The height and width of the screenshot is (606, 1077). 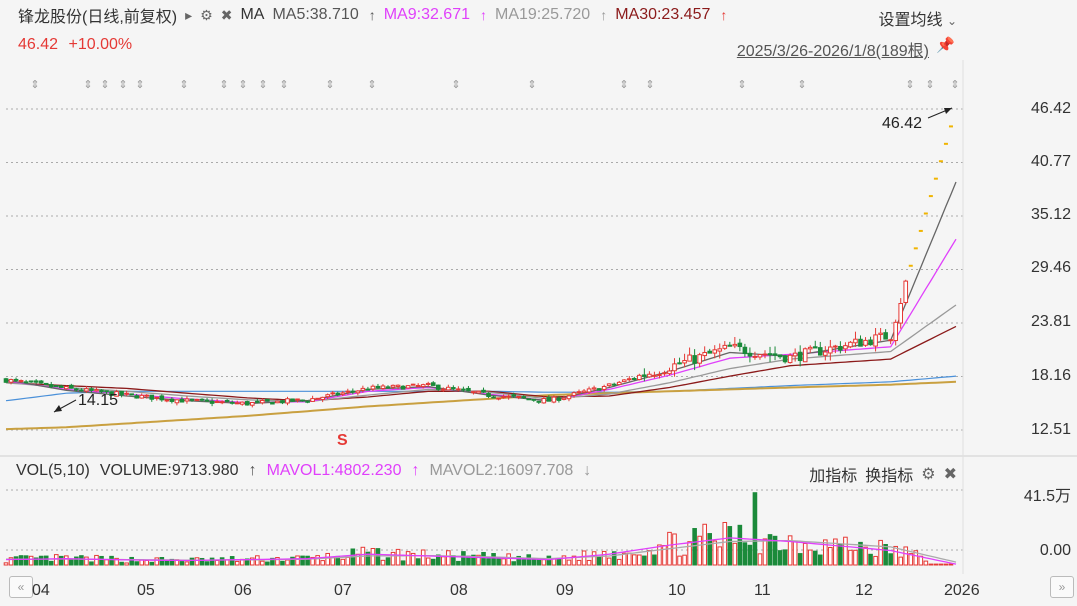 What do you see at coordinates (945, 45) in the screenshot?
I see `pin-icon: 📌` at bounding box center [945, 45].